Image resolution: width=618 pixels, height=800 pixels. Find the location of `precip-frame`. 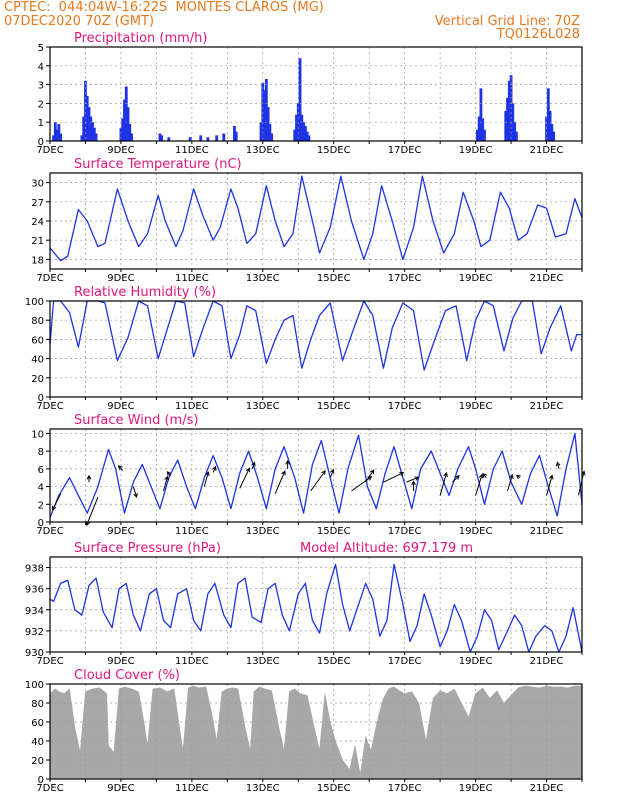

precip-frame is located at coordinates (316, 94).